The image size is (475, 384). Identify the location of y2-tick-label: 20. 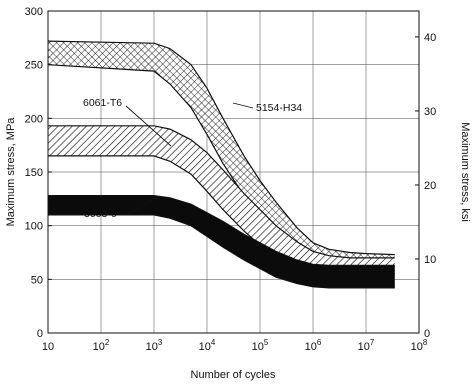
(430, 186).